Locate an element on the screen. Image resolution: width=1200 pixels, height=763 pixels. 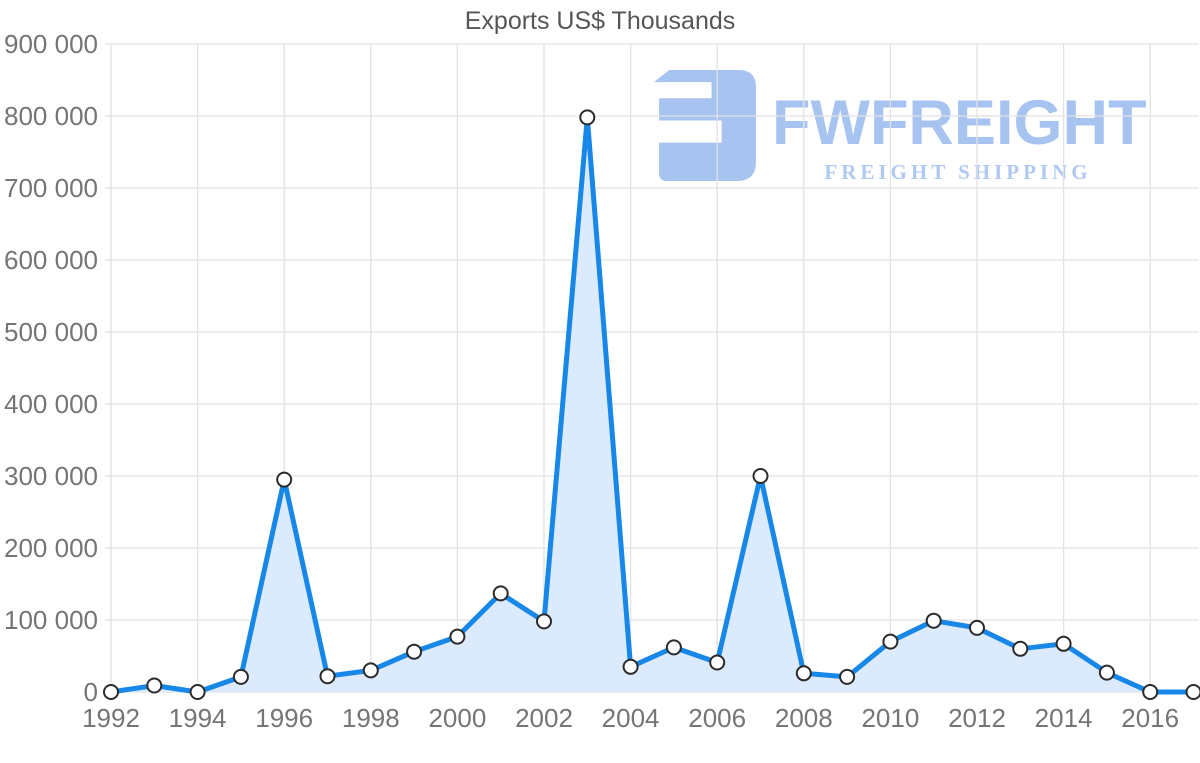
freight-f-glyph is located at coordinates (705, 125).